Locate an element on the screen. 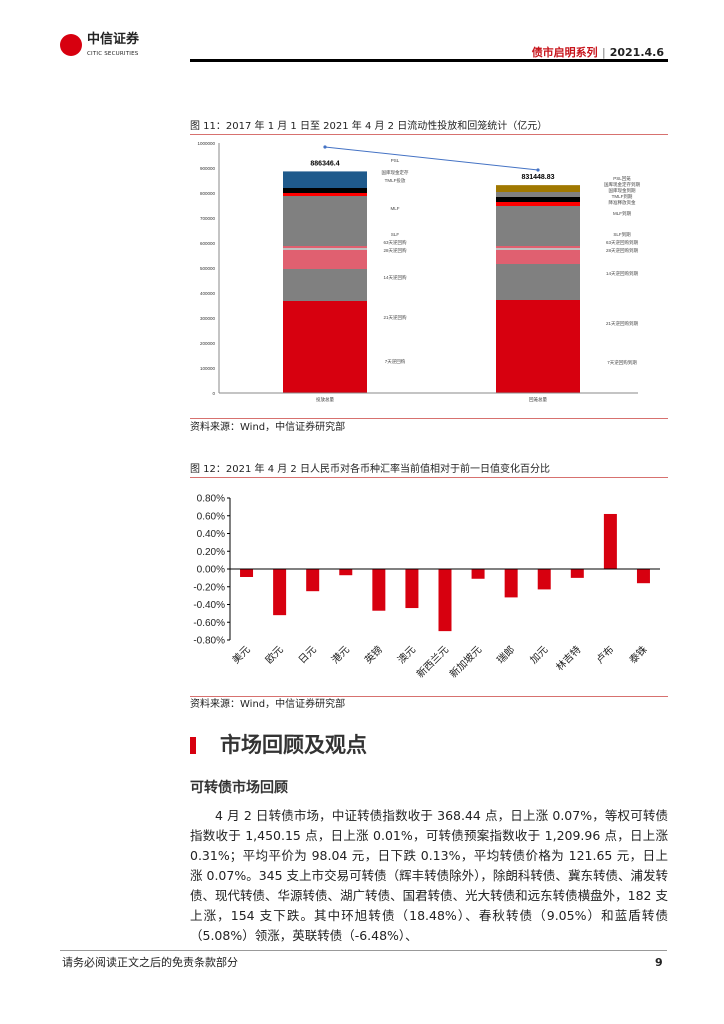 This screenshot has width=724, height=1024. series-label: 国库现金到期 is located at coordinates (622, 190).